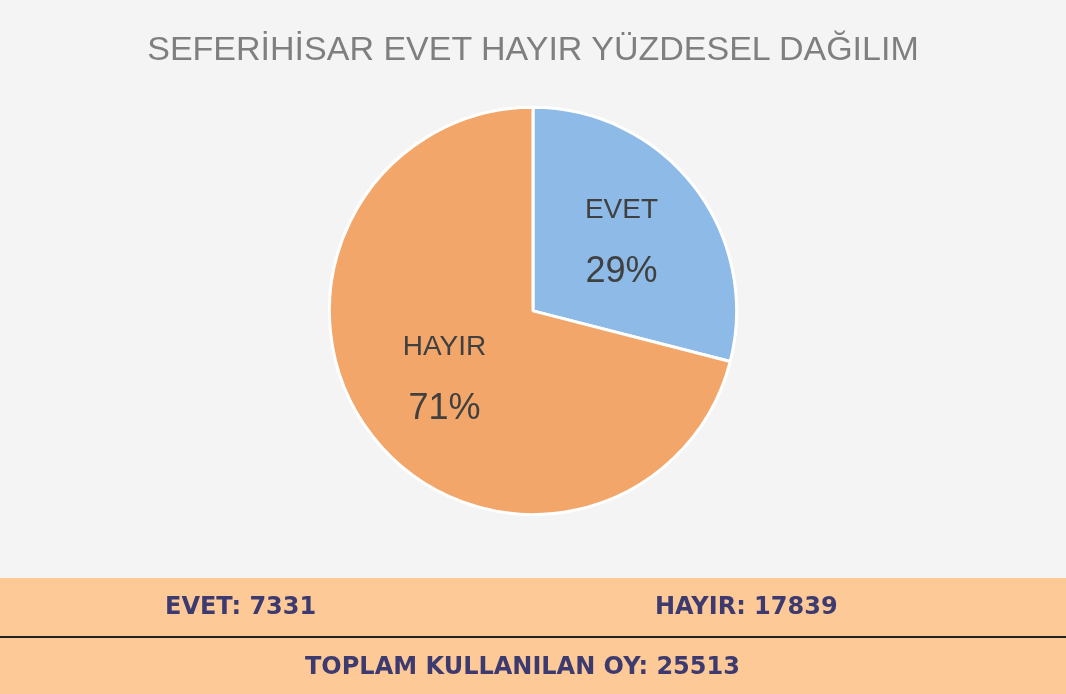 The image size is (1066, 694). I want to click on text: HAYIR: 17839, so click(746, 606).